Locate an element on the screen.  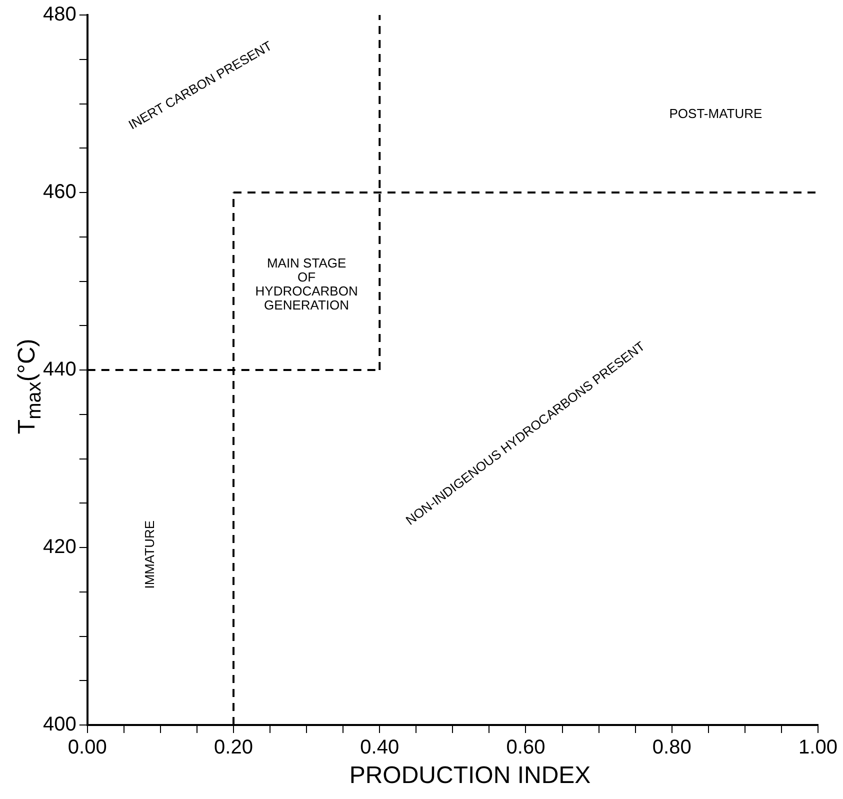
y-tick-label: 420 is located at coordinates (59, 547).